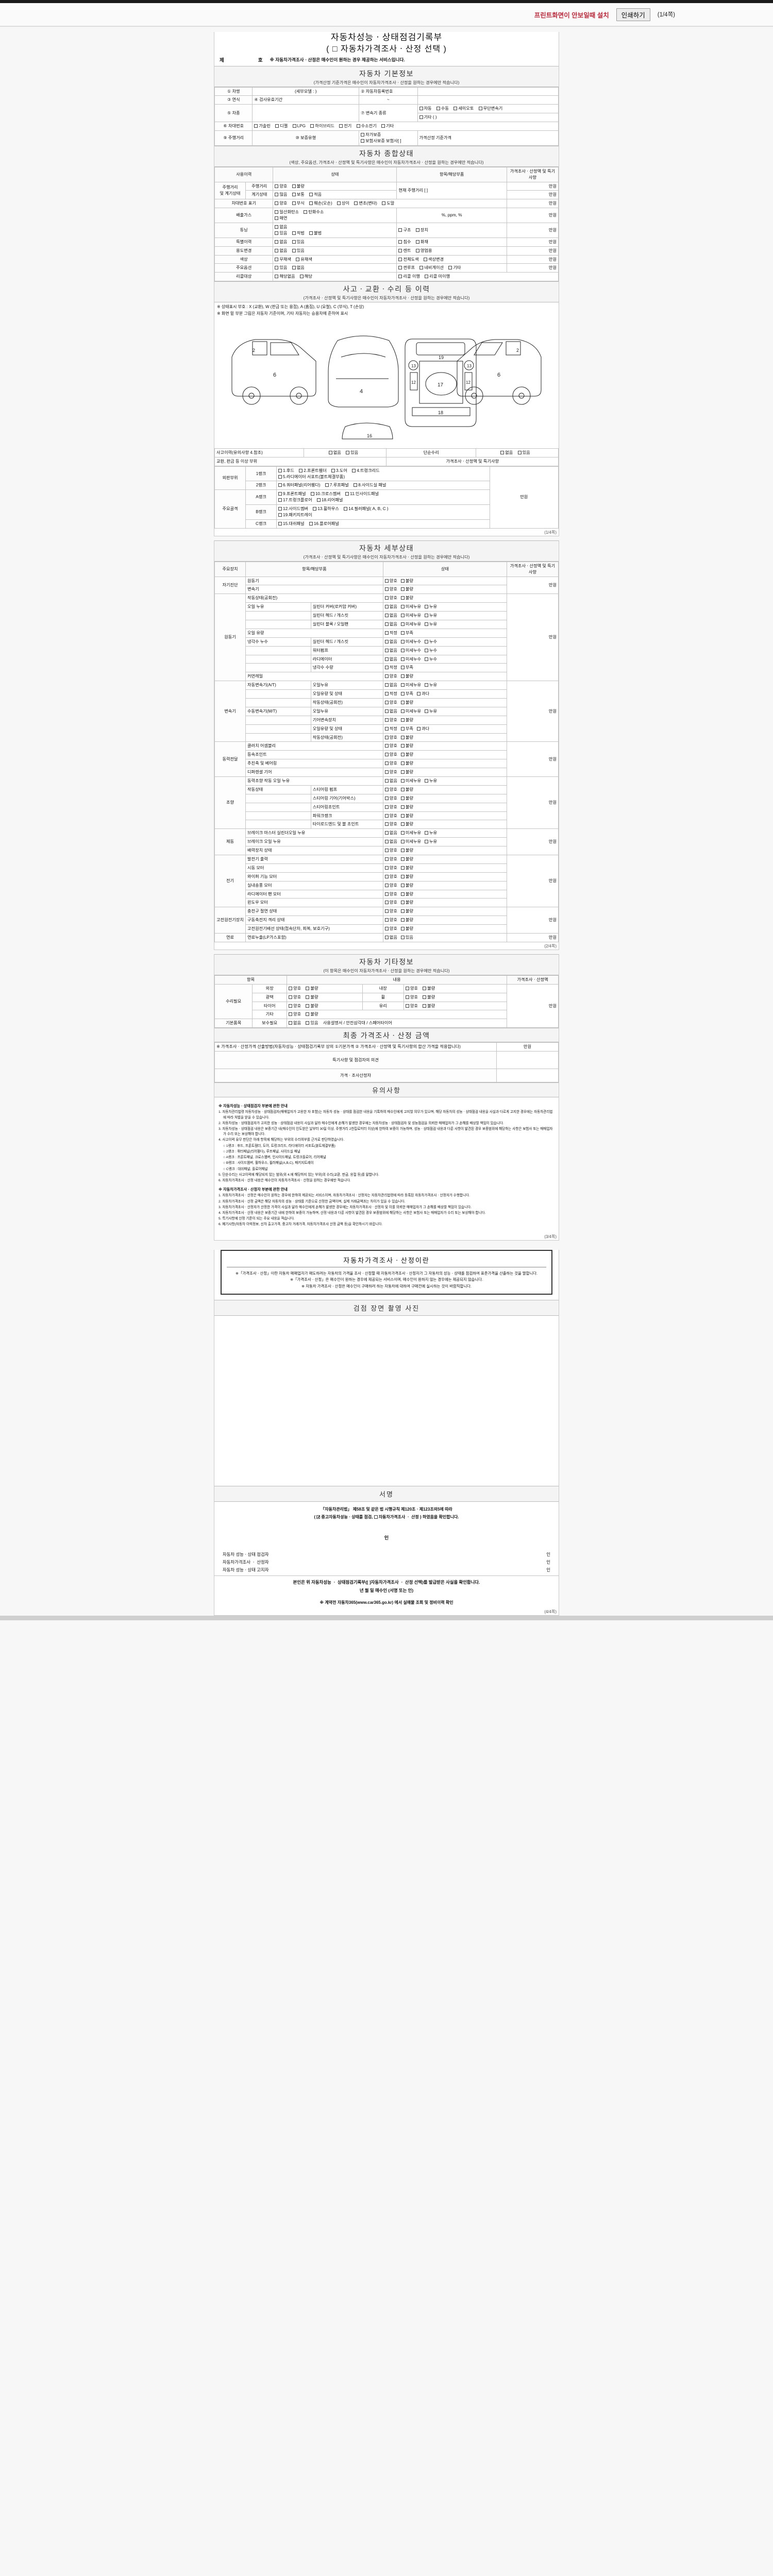 The height and width of the screenshot is (2576, 773). Describe the element at coordinates (451, 268) in the screenshot. I see `item-options: 썬루프 네비게이션 기타` at that location.